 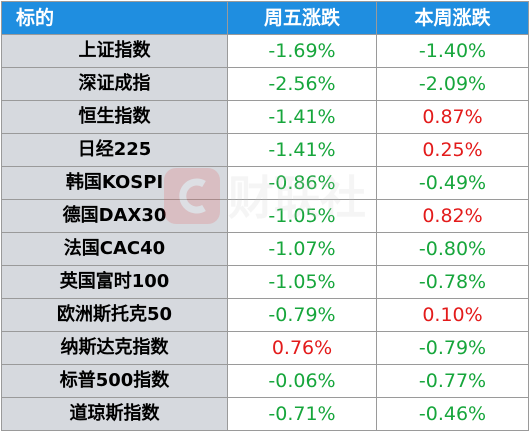 I want to click on header-friday-change: 周五涨跌, so click(x=302, y=18).